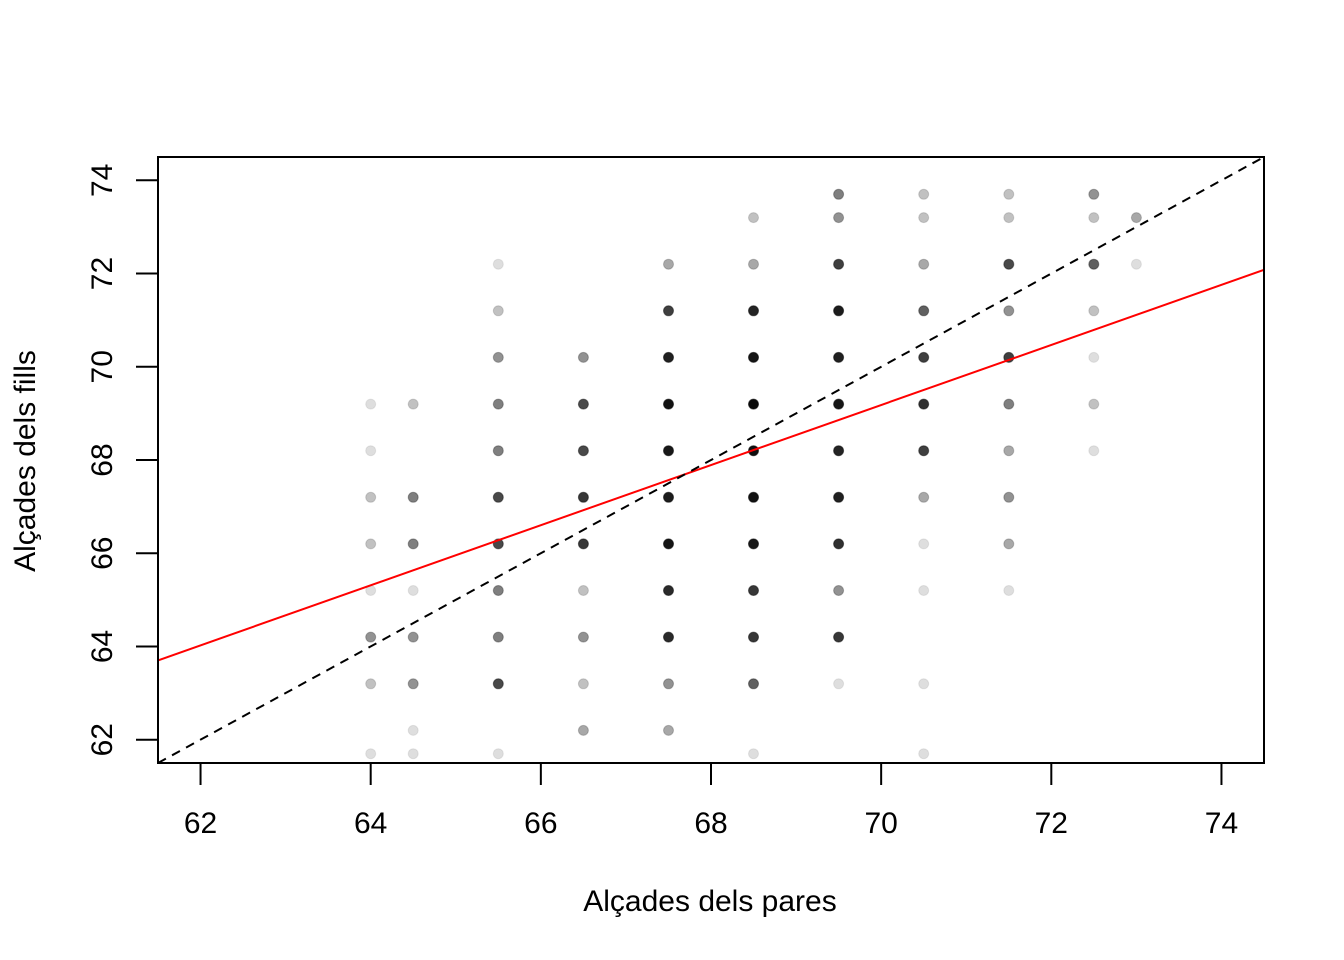 The image size is (1344, 960). I want to click on x-tick-label: 72, so click(1051, 823).